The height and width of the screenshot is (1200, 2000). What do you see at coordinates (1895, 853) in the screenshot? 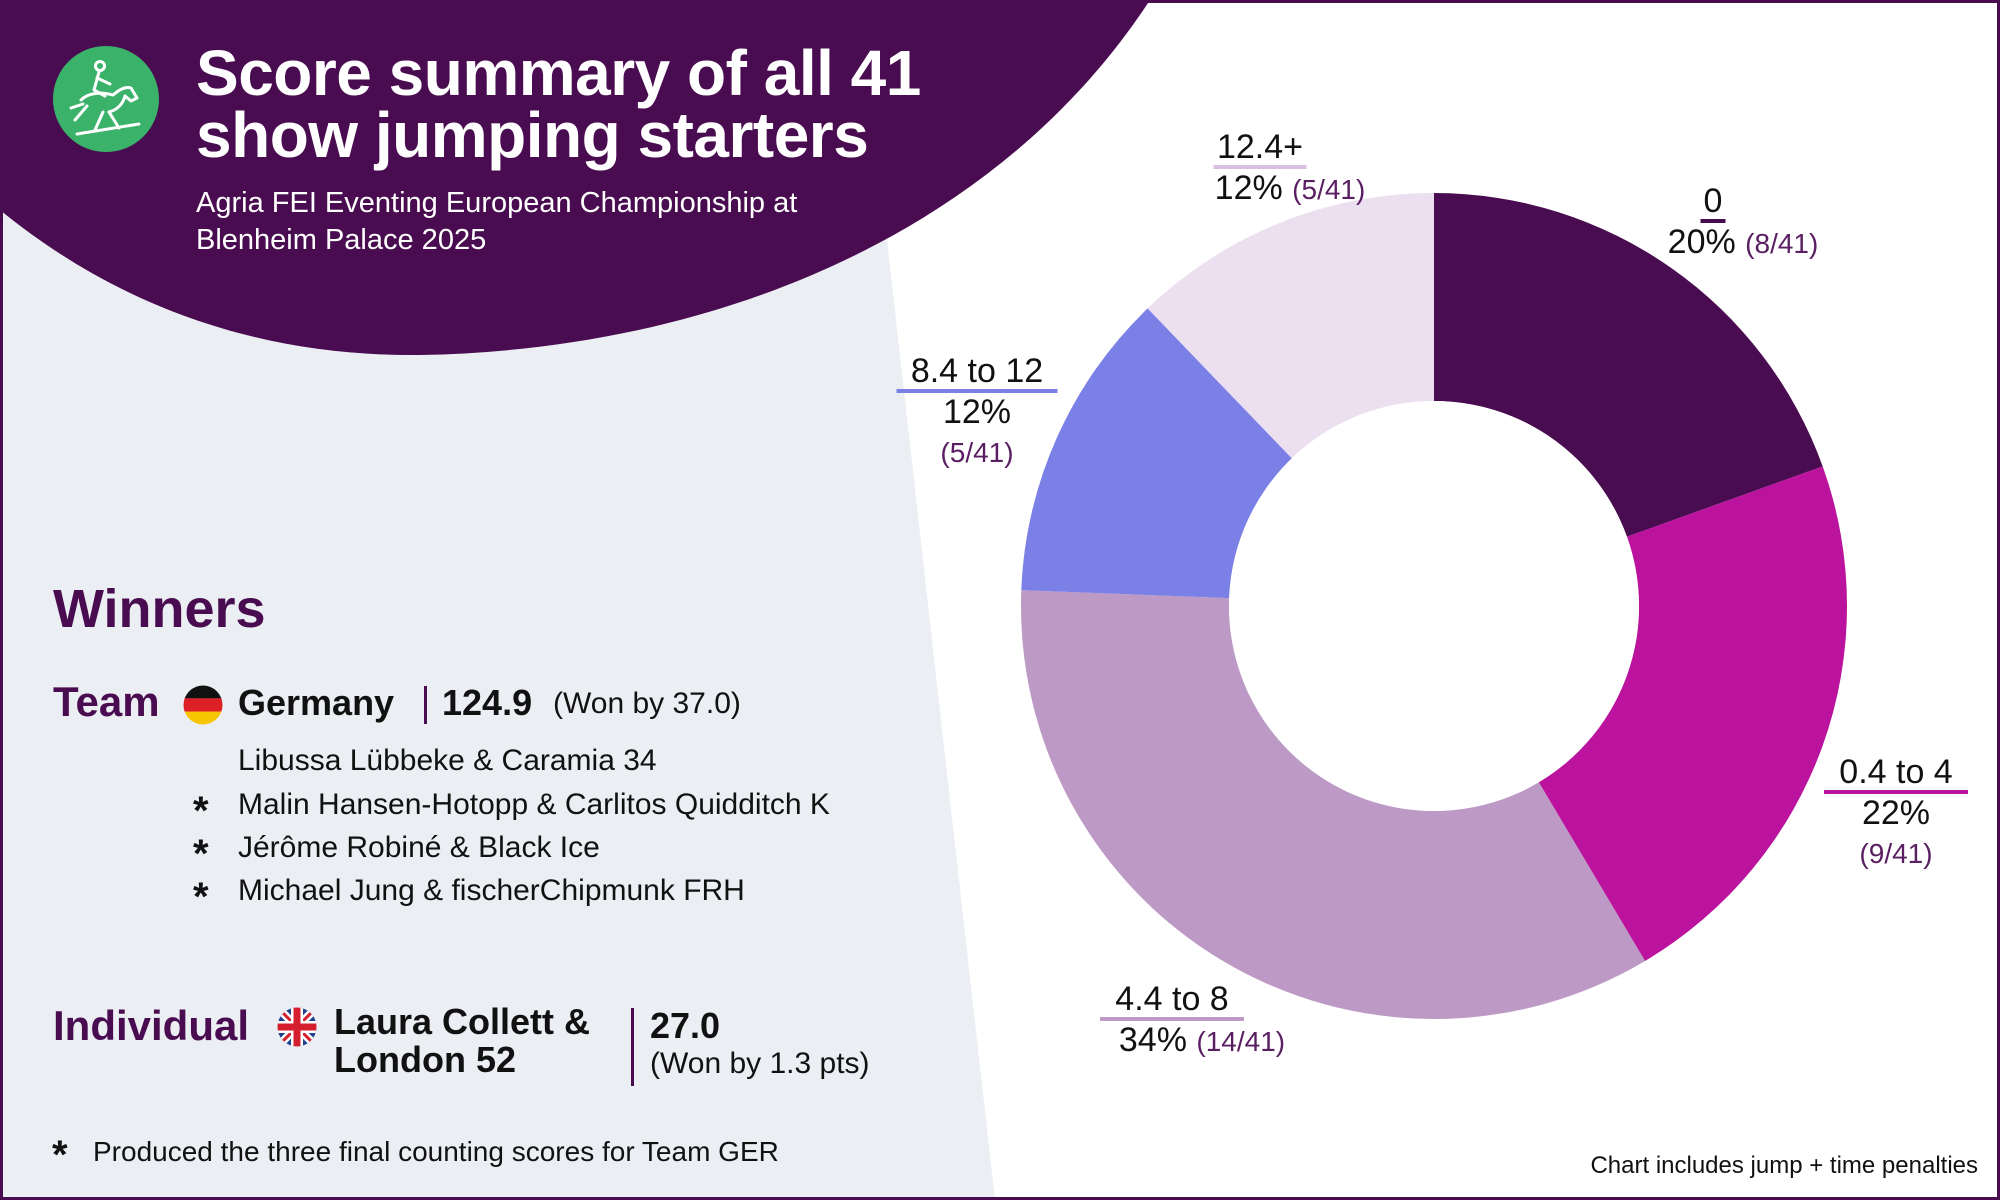
I see `slice-count-label: (9/41)` at bounding box center [1895, 853].